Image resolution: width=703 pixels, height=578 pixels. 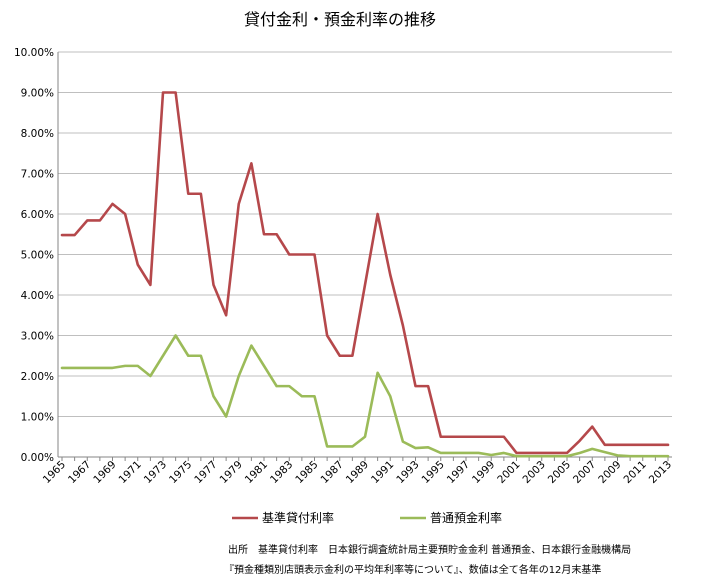 What do you see at coordinates (37, 377) in the screenshot?
I see `y-tick-label: 2.00%` at bounding box center [37, 377].